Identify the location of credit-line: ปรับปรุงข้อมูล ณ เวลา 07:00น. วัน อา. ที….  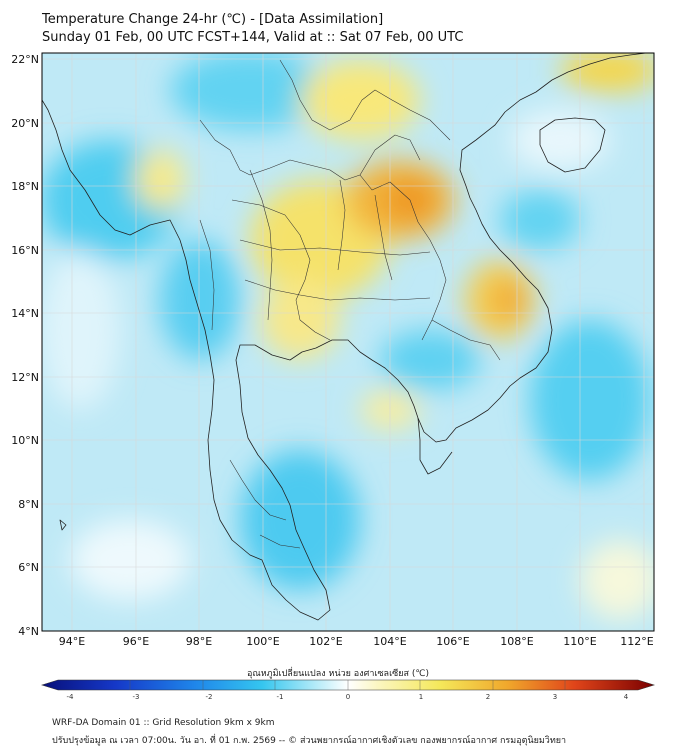
(309, 741).